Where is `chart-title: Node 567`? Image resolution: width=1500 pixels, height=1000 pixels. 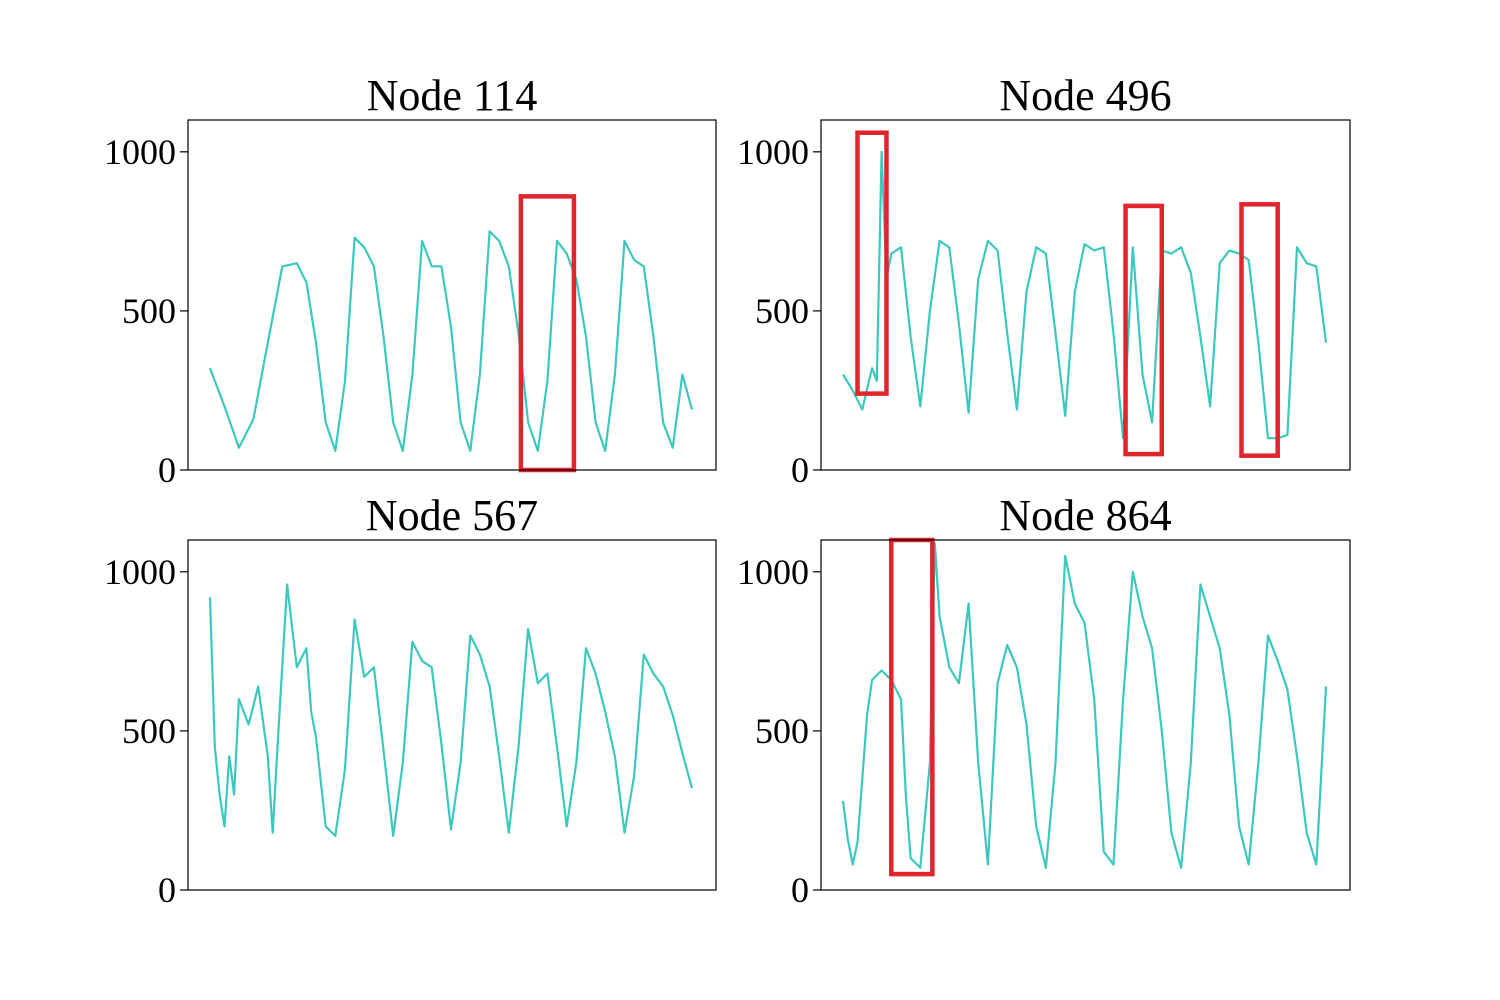 chart-title: Node 567 is located at coordinates (452, 515).